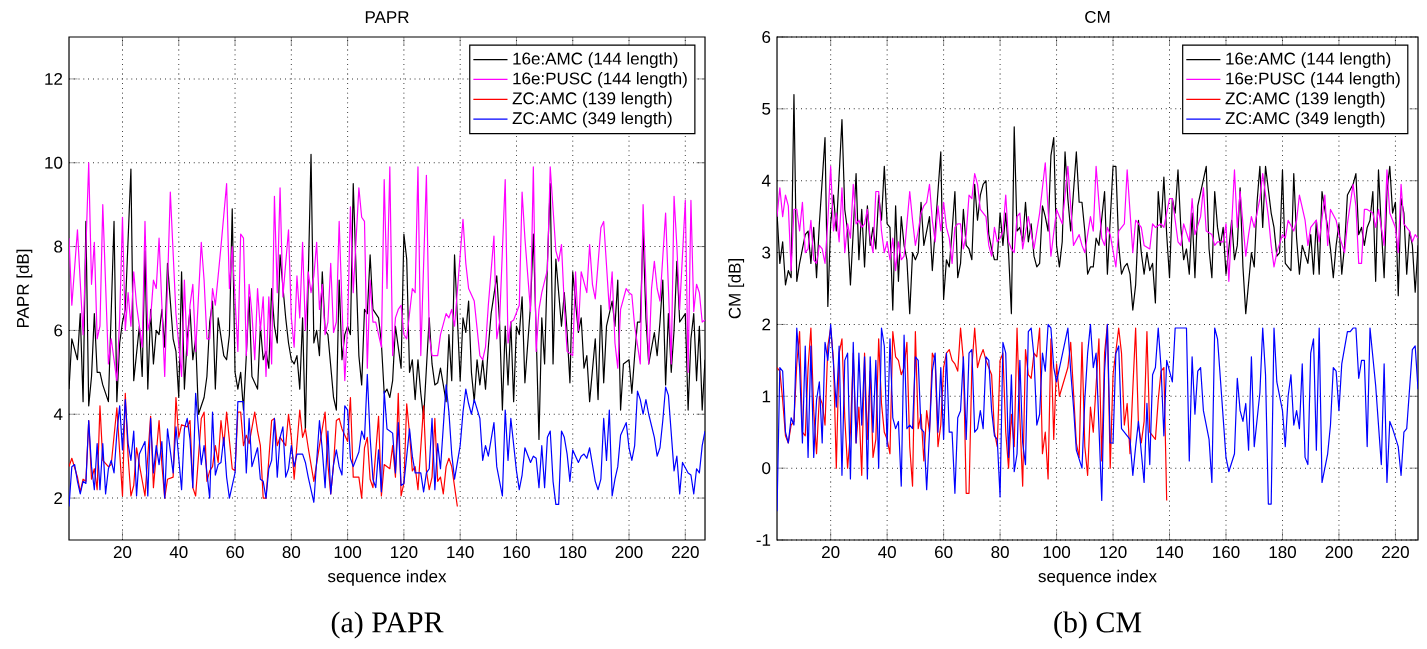 This screenshot has width=1427, height=649. Describe the element at coordinates (24, 288) in the screenshot. I see `y-axis-title: PAPR [dB]` at that location.